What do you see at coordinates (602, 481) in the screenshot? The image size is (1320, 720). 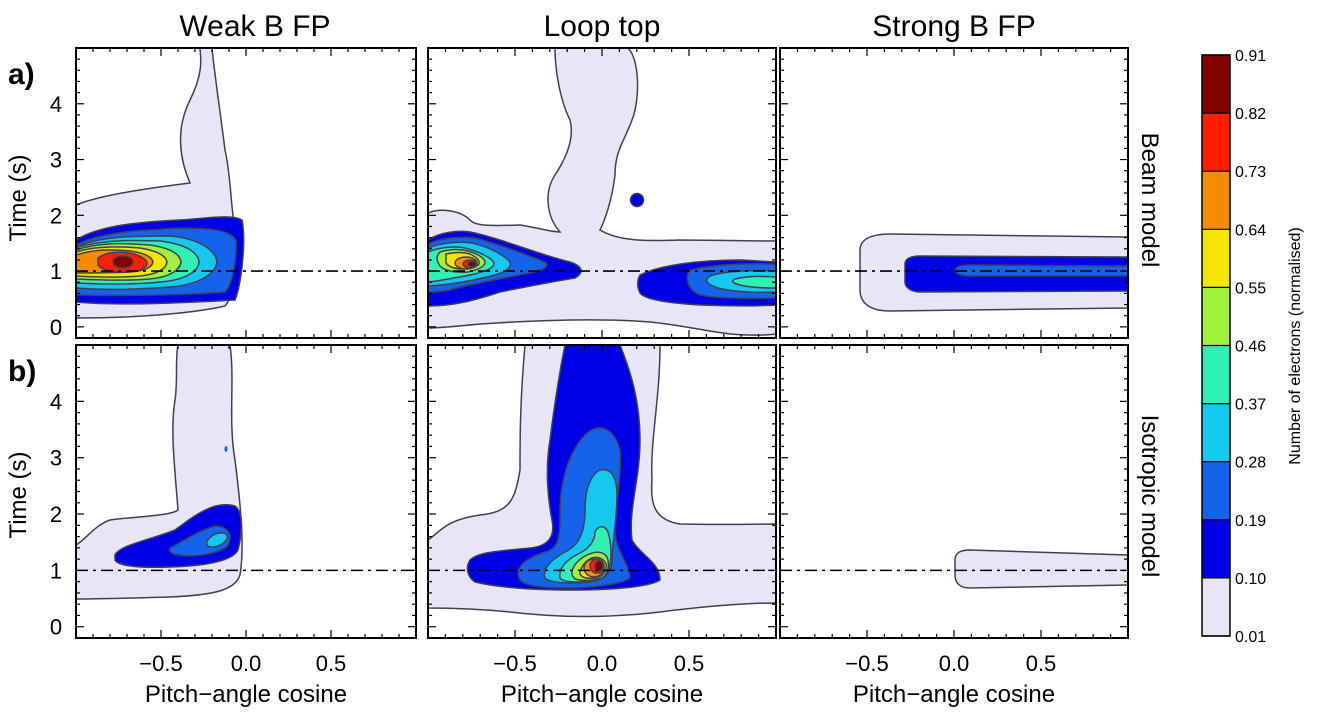 I see `panel-iso-loop-top` at bounding box center [602, 481].